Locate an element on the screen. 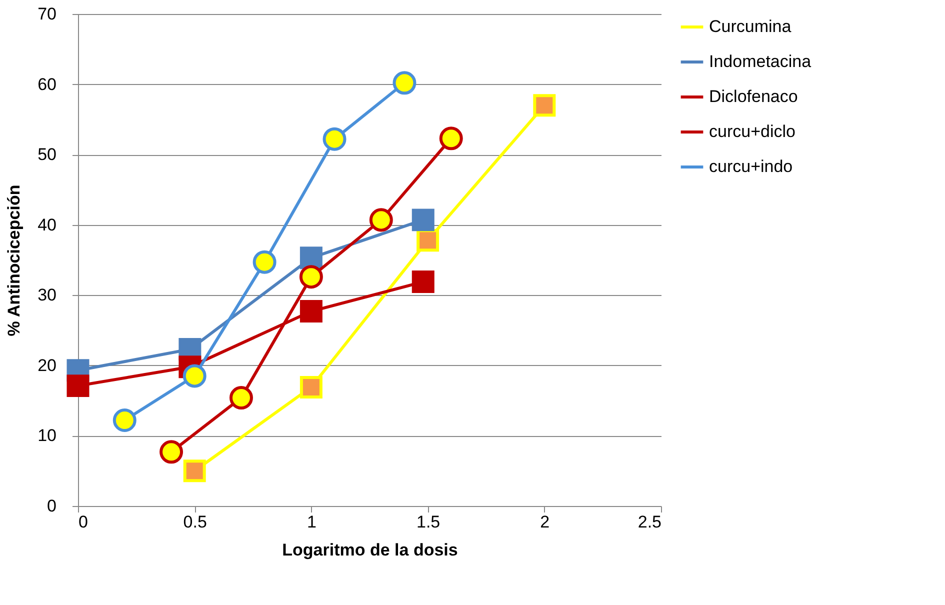 The width and height of the screenshot is (945, 605). y-tick-label: 60 is located at coordinates (47, 84).